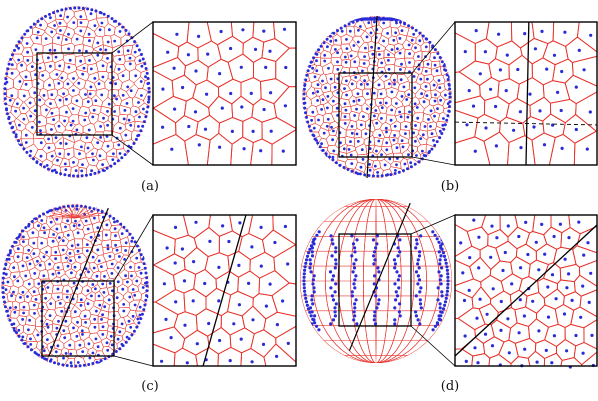 This screenshot has width=598, height=401. What do you see at coordinates (285, 226) in the screenshot?
I see `panel-c-zoom-point` at bounding box center [285, 226].